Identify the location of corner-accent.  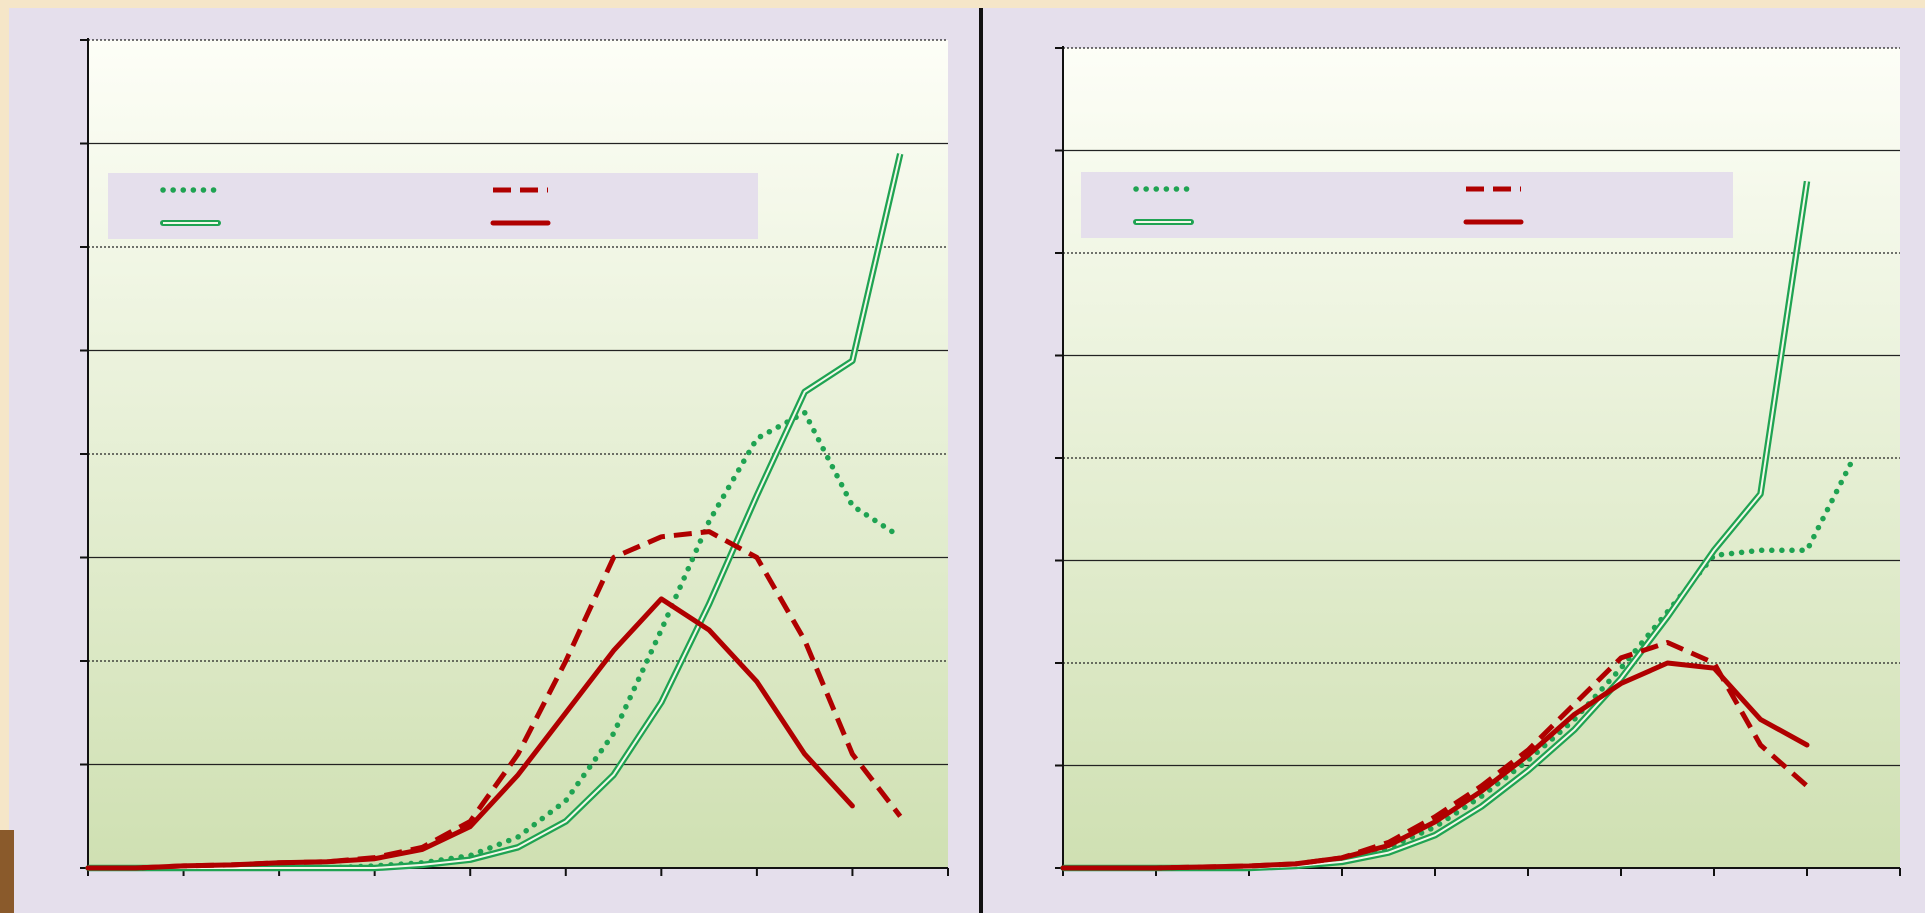
(7, 871).